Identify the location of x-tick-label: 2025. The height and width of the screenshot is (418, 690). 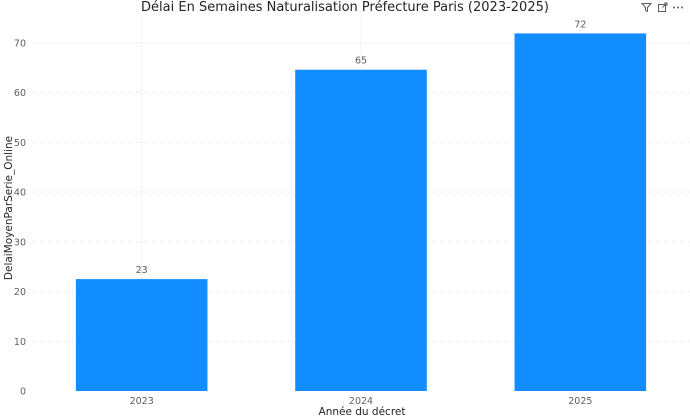
(580, 401).